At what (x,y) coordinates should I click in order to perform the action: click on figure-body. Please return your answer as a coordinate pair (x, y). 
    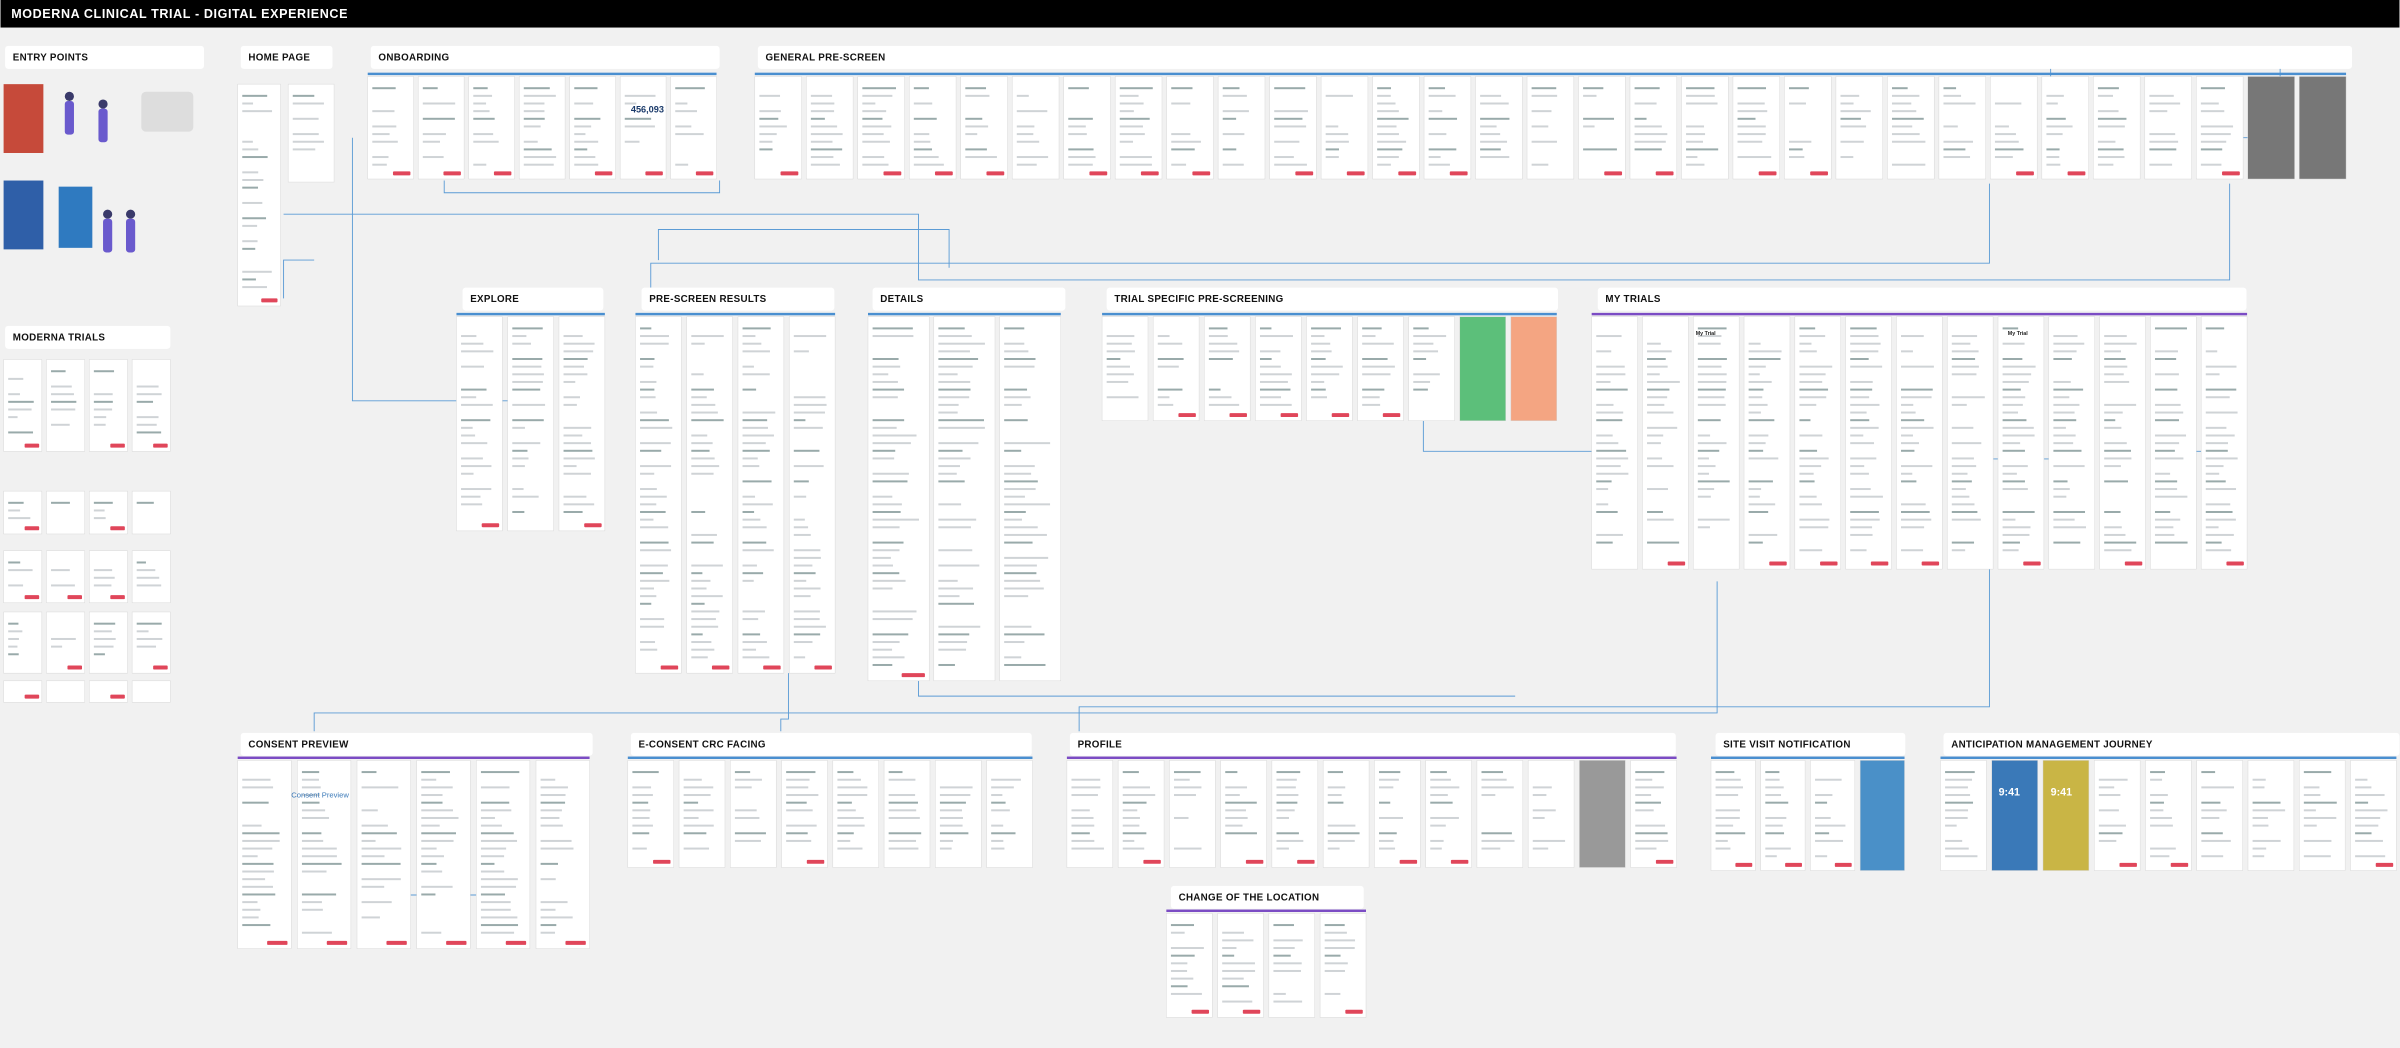
    Looking at the image, I should click on (108, 235).